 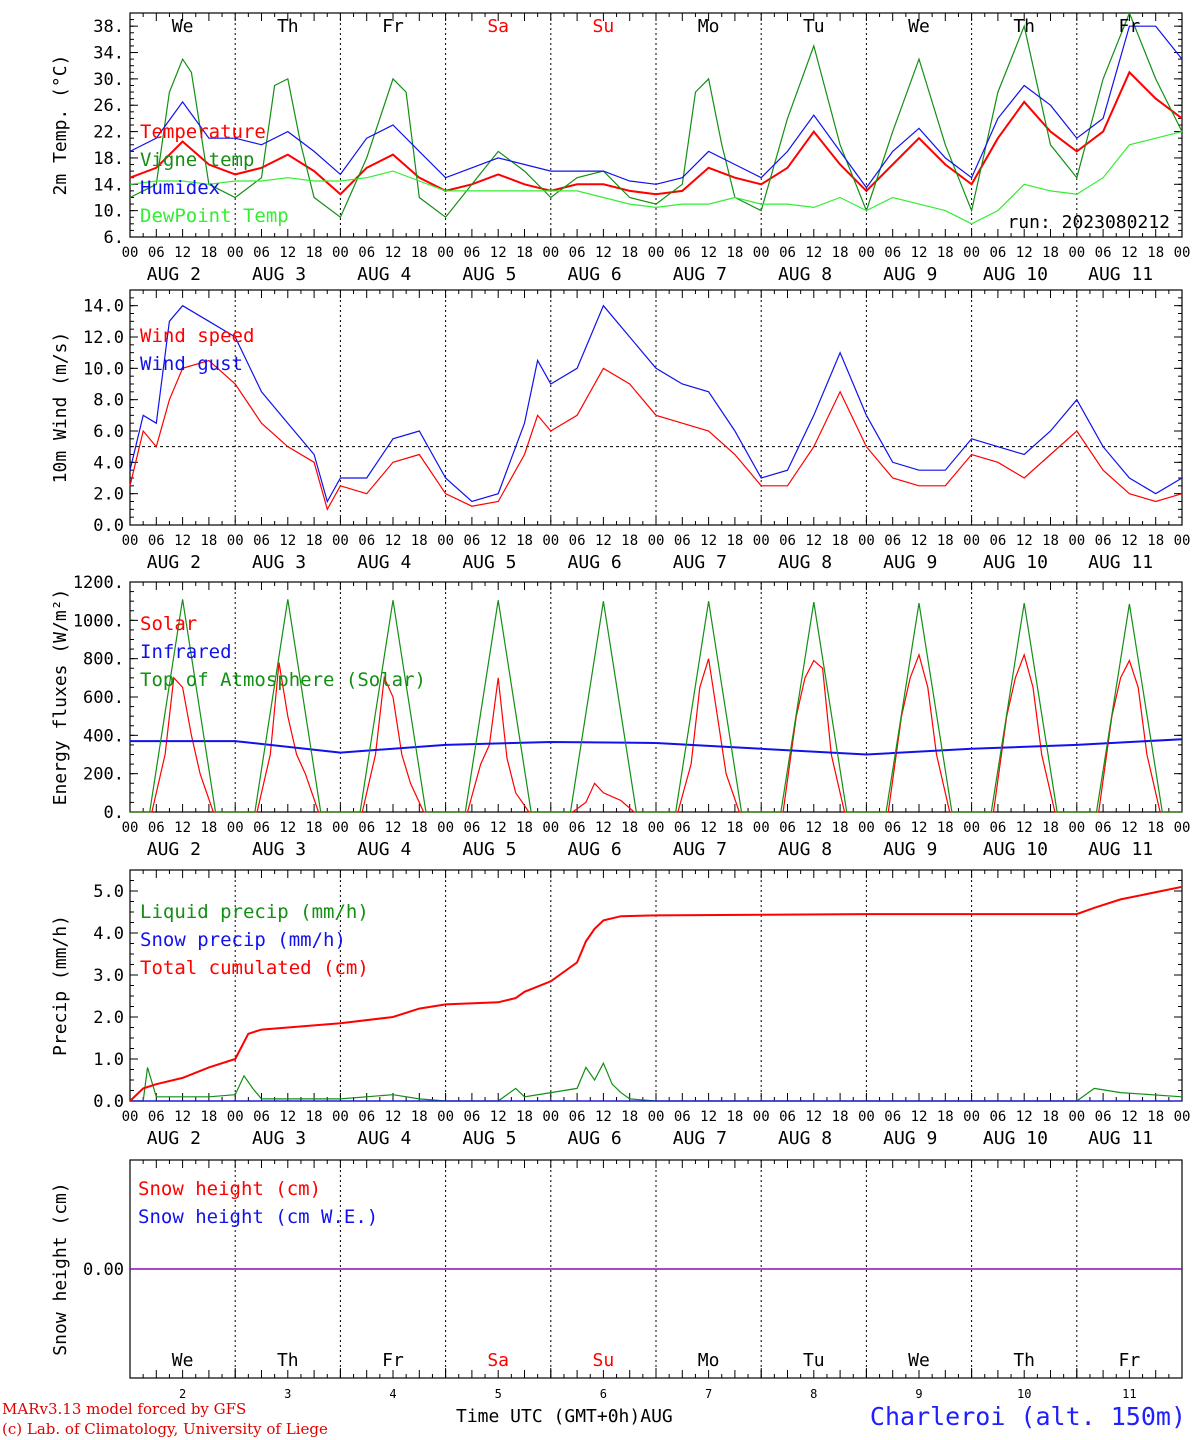 I want to click on legend-entry: Top of Atmosphere (Solar), so click(x=283, y=680).